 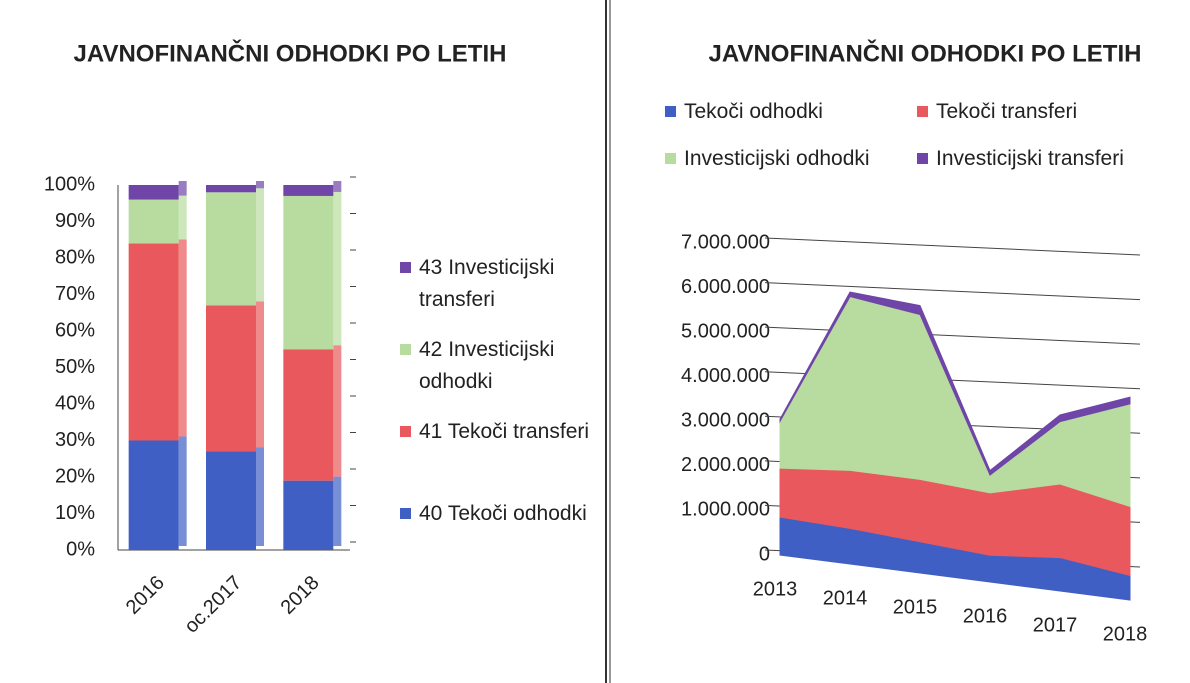 I want to click on x-tick-label: 2015, so click(x=915, y=607).